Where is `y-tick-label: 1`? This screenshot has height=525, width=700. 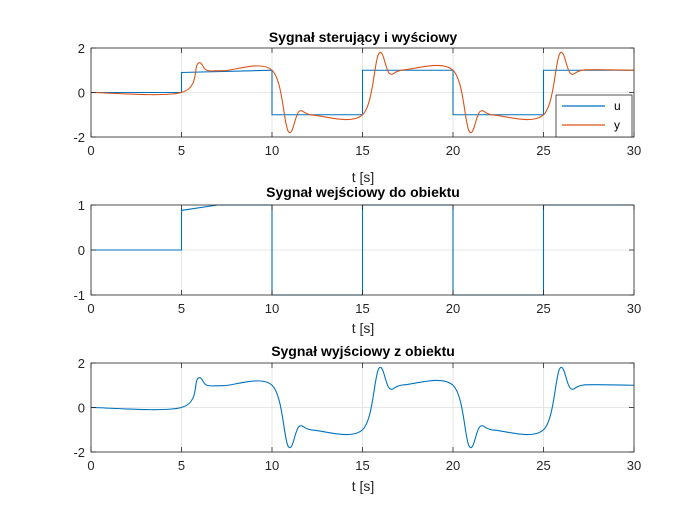
y-tick-label: 1 is located at coordinates (81, 205).